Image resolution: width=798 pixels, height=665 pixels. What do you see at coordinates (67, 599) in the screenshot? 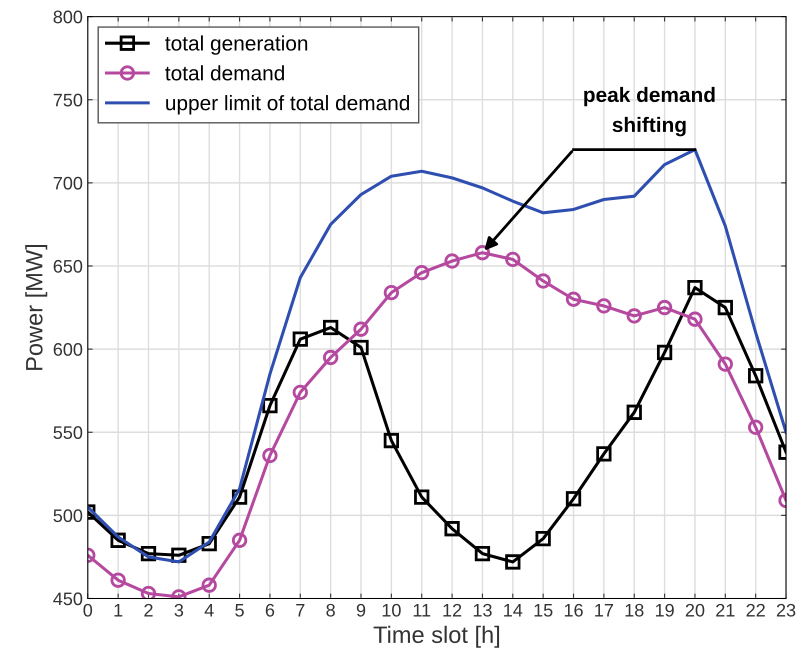
I see `y-tick-label: 450` at bounding box center [67, 599].